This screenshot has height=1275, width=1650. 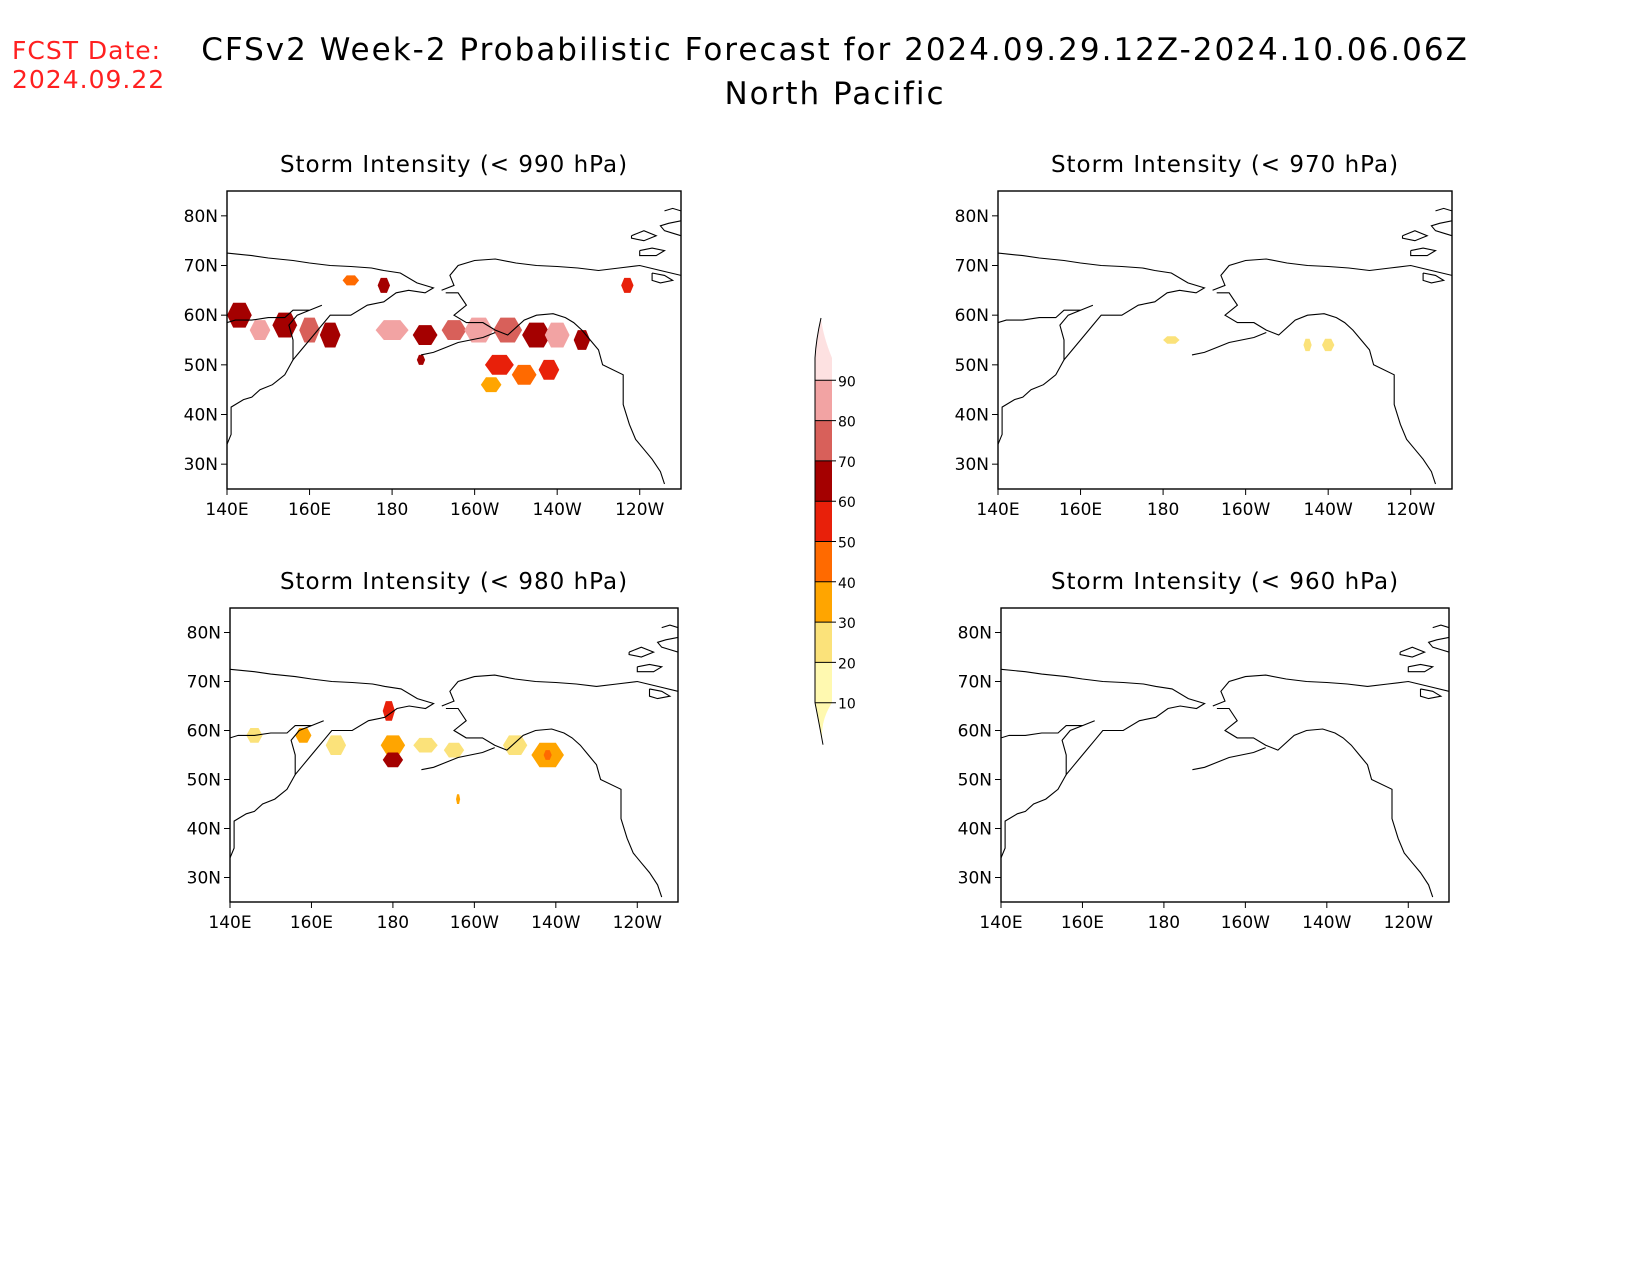 I want to click on colorbar-label: 20, so click(x=847, y=664).